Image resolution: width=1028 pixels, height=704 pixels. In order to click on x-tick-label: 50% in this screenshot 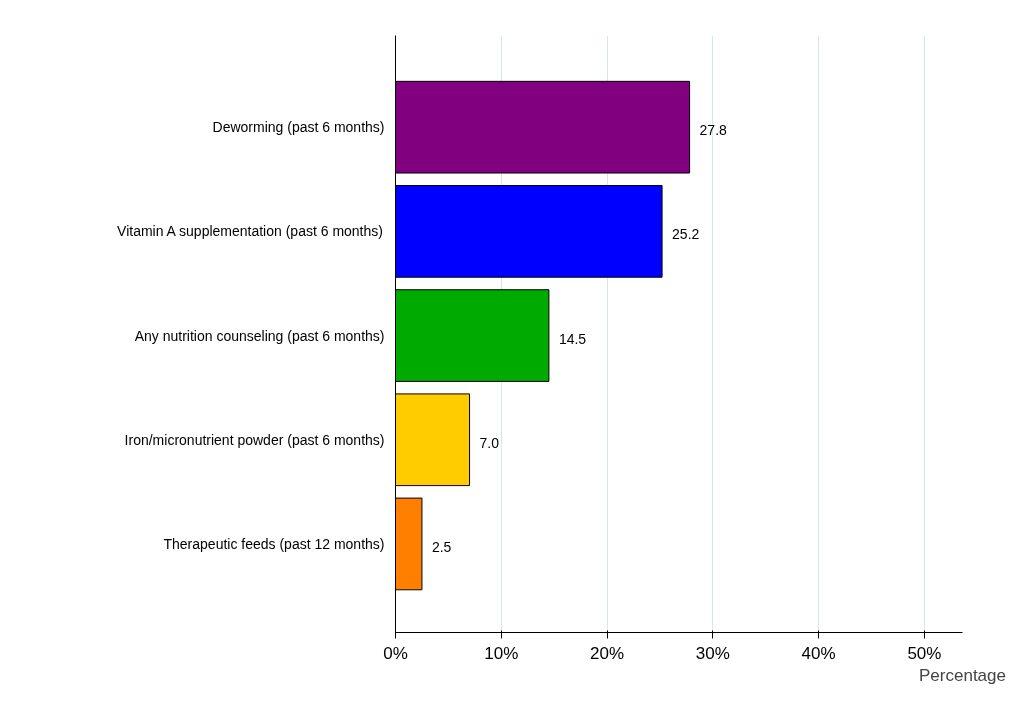, I will do `click(924, 653)`.